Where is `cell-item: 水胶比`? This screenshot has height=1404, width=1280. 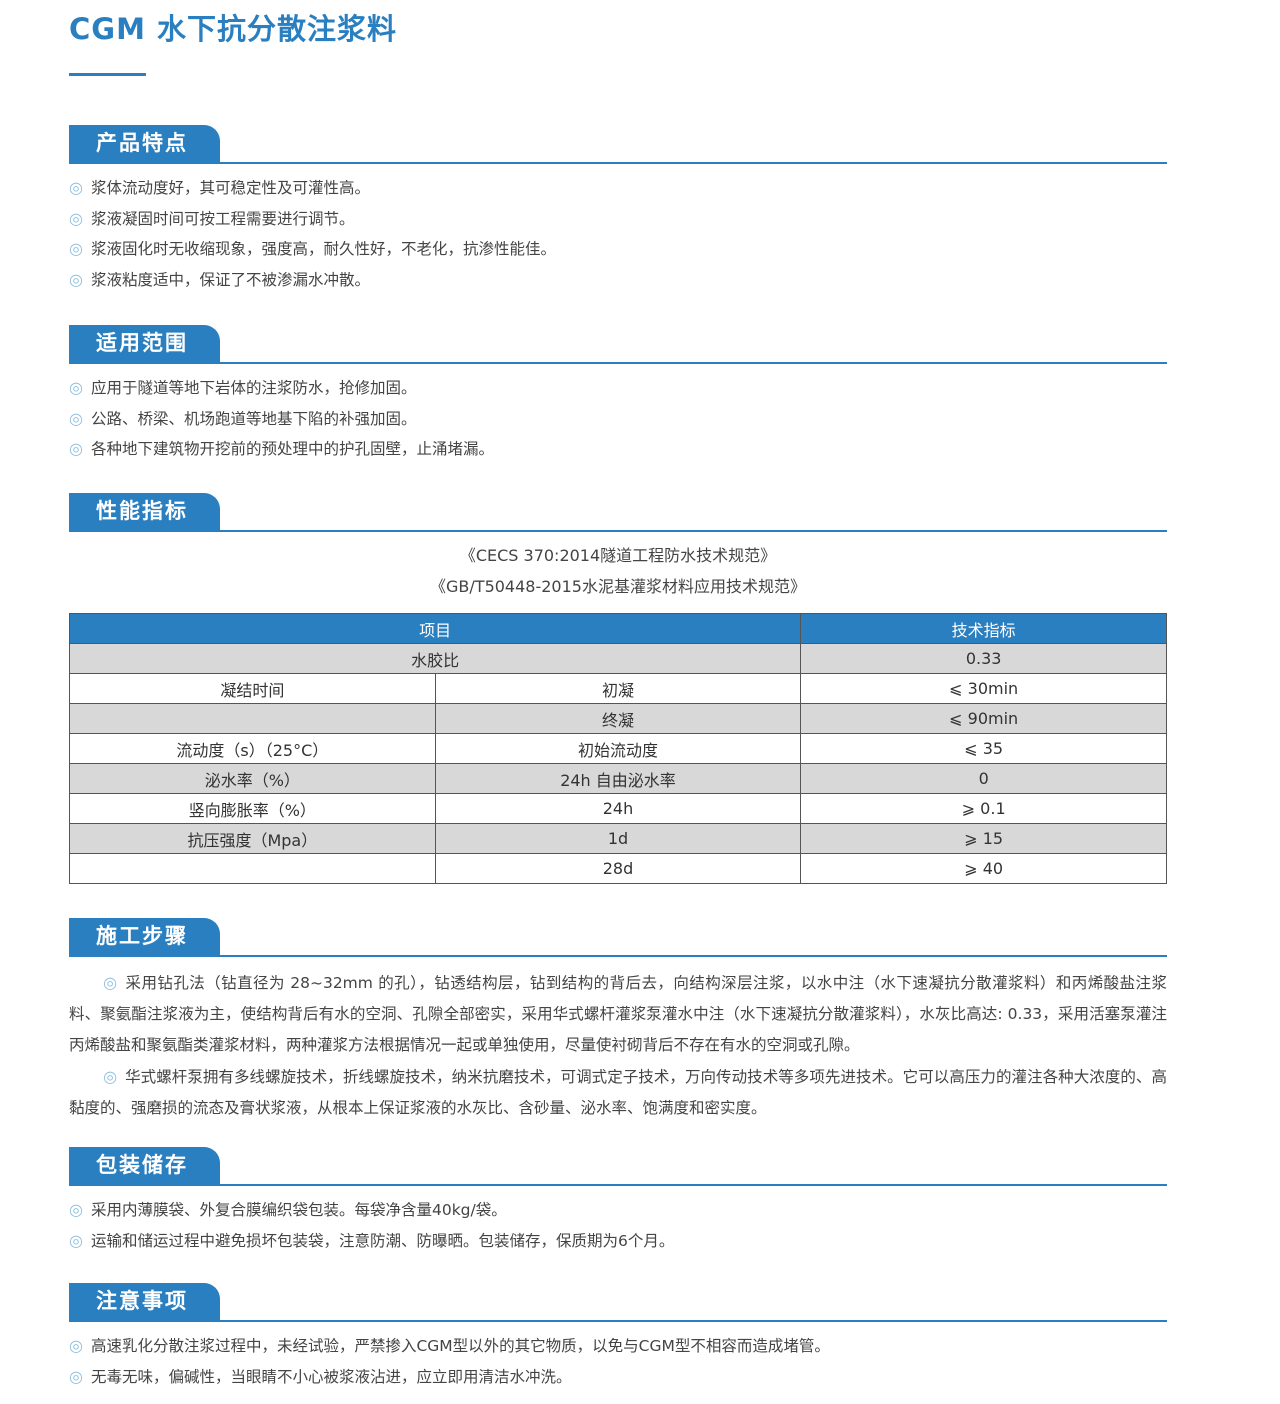 cell-item: 水胶比 is located at coordinates (435, 658).